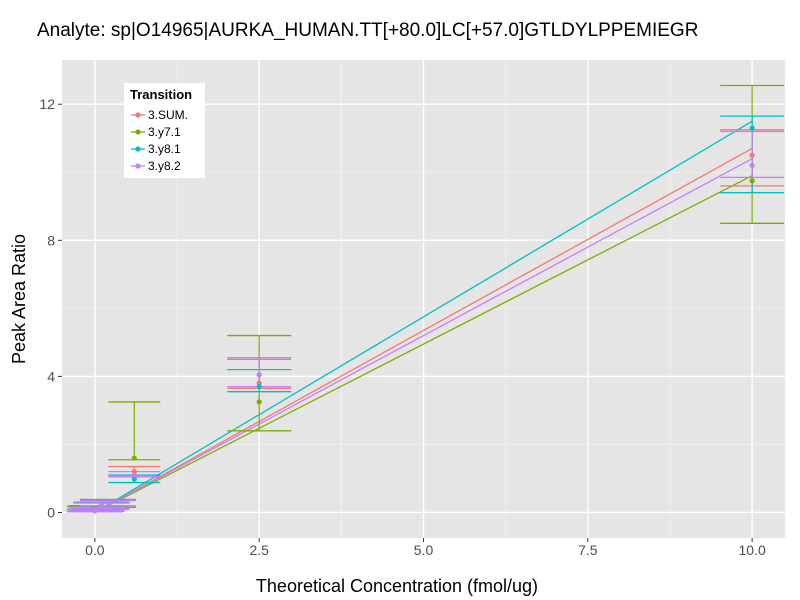  What do you see at coordinates (588, 550) in the screenshot?
I see `x-tick-label: 7.5` at bounding box center [588, 550].